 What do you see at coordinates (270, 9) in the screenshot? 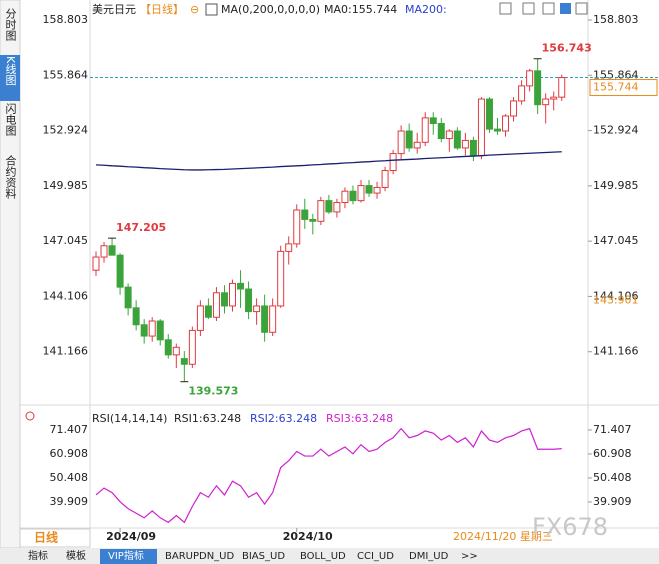
I see `ma-label: MA(0,200,0,0,0,0)` at bounding box center [270, 9].